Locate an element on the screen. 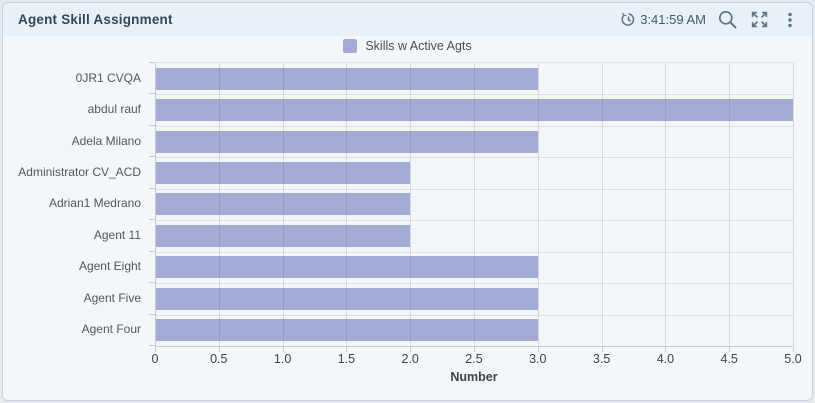  refresh-time-label: 3:41:59 AM is located at coordinates (673, 19).